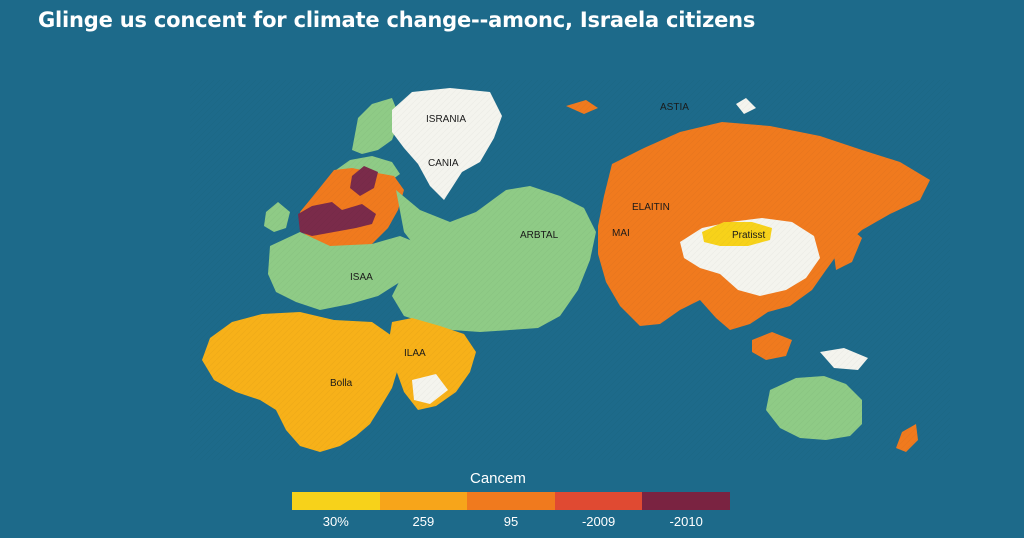 This screenshot has height=538, width=1024. Describe the element at coordinates (621, 233) in the screenshot. I see `label-mai: MAI` at that location.